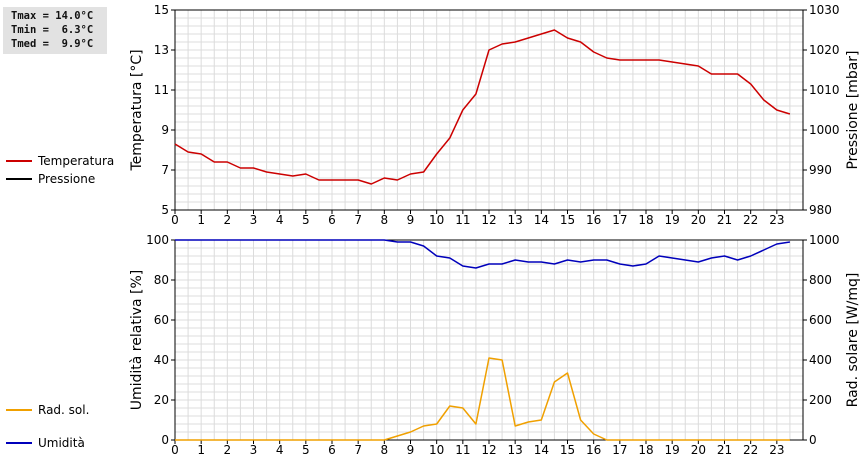 The width and height of the screenshot is (860, 460). Describe the element at coordinates (813, 440) in the screenshot. I see `hum-y2tick-label: 0` at that location.